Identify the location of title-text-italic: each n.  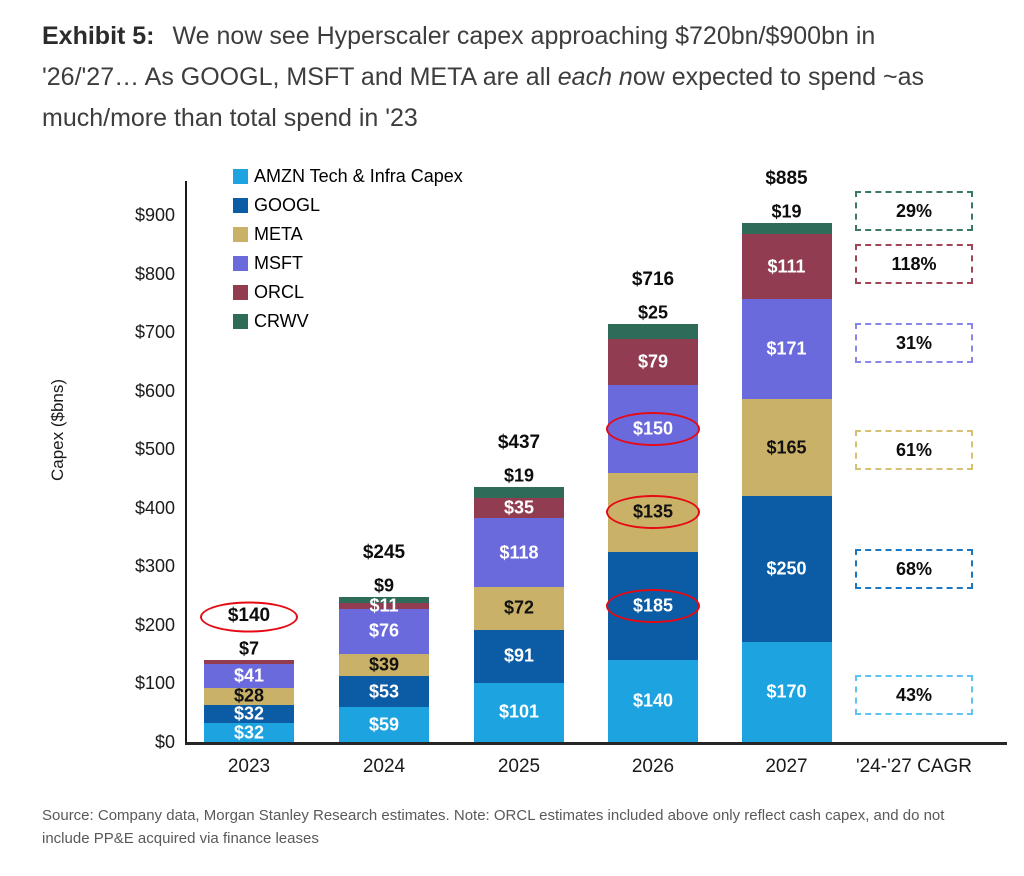
(595, 77).